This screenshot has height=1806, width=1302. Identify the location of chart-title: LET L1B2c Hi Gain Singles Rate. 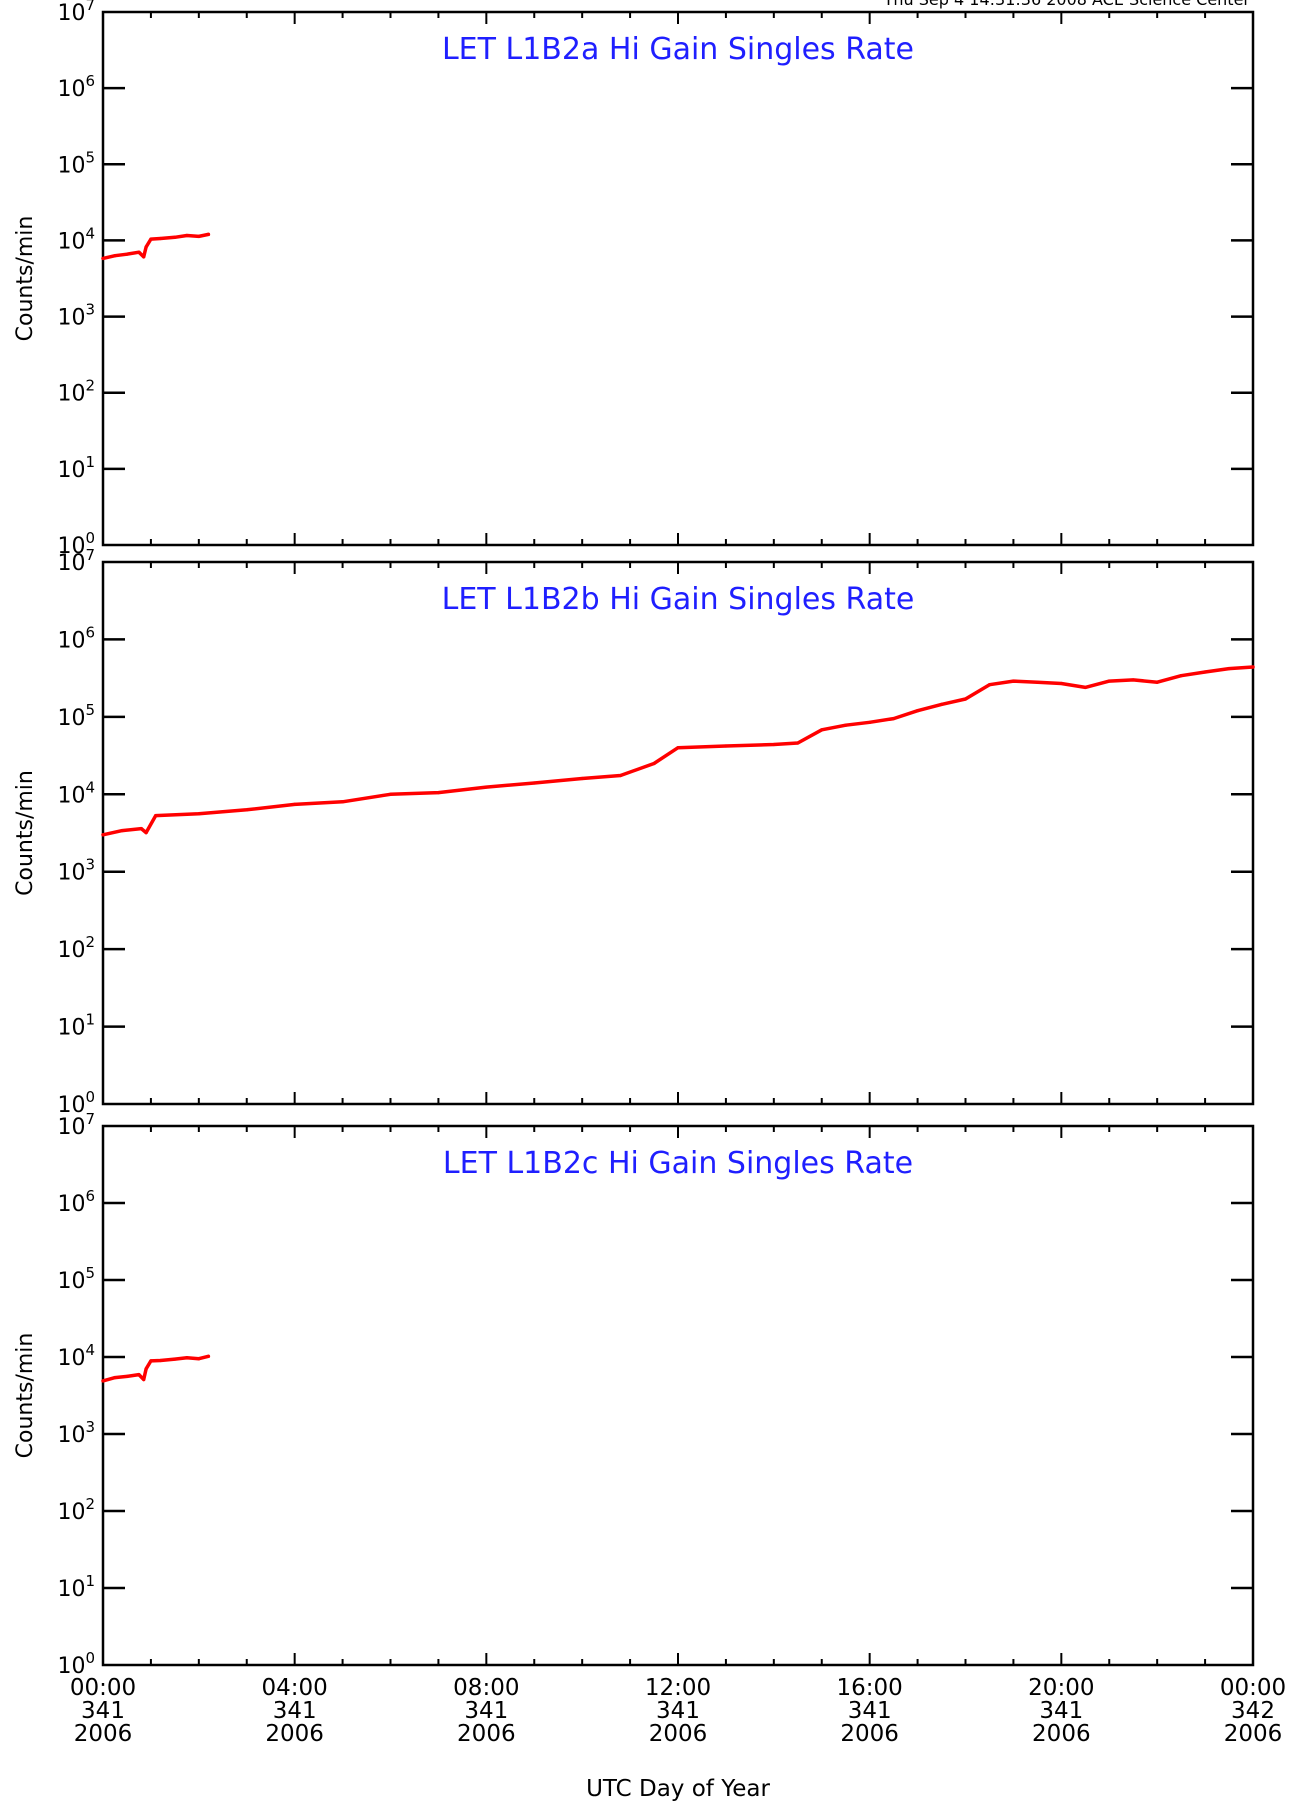
(678, 1163).